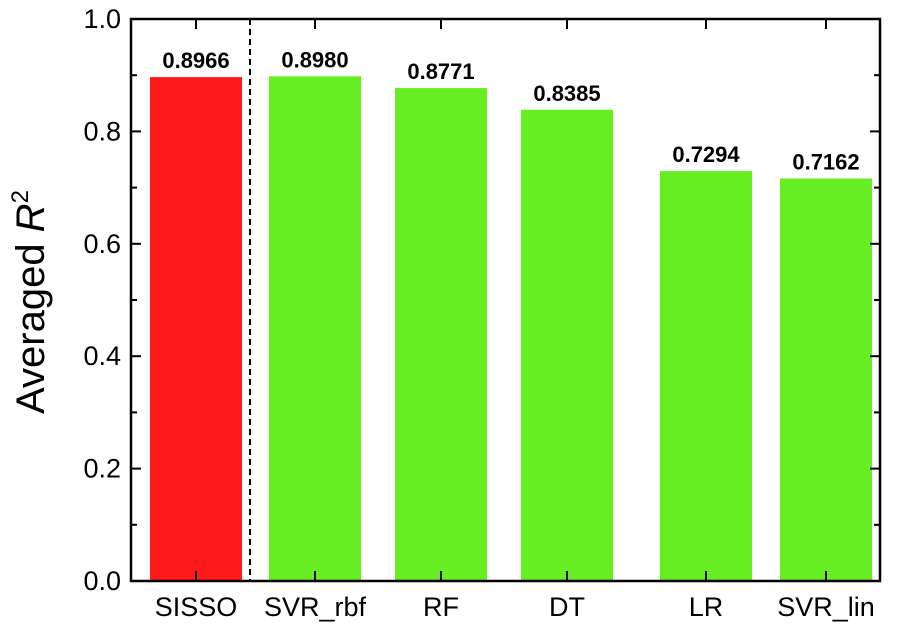  I want to click on bar-svr-rbf, so click(315, 328).